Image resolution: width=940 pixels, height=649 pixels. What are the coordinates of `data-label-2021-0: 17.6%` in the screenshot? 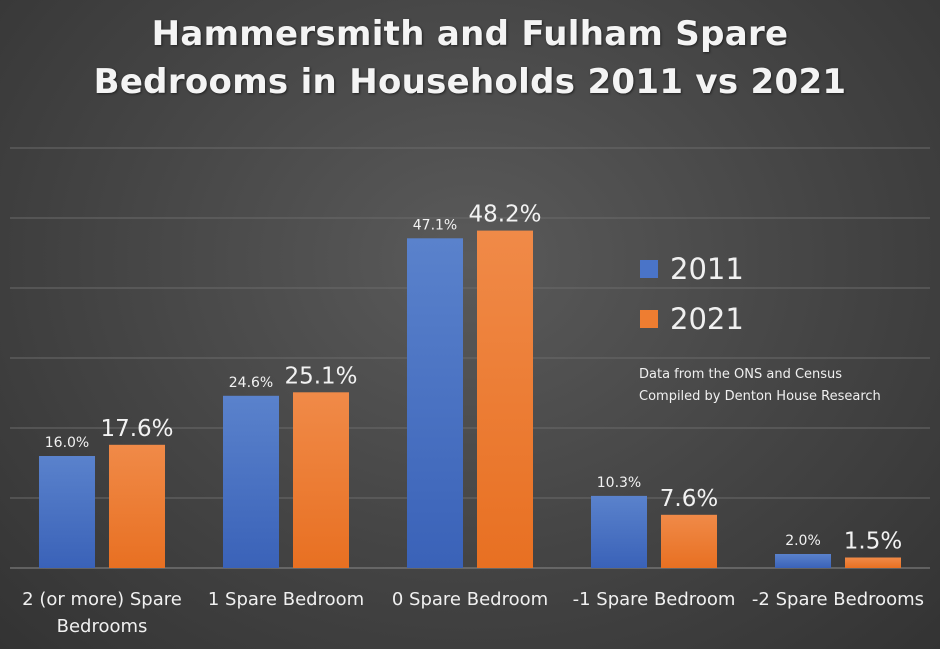 It's located at (136, 429).